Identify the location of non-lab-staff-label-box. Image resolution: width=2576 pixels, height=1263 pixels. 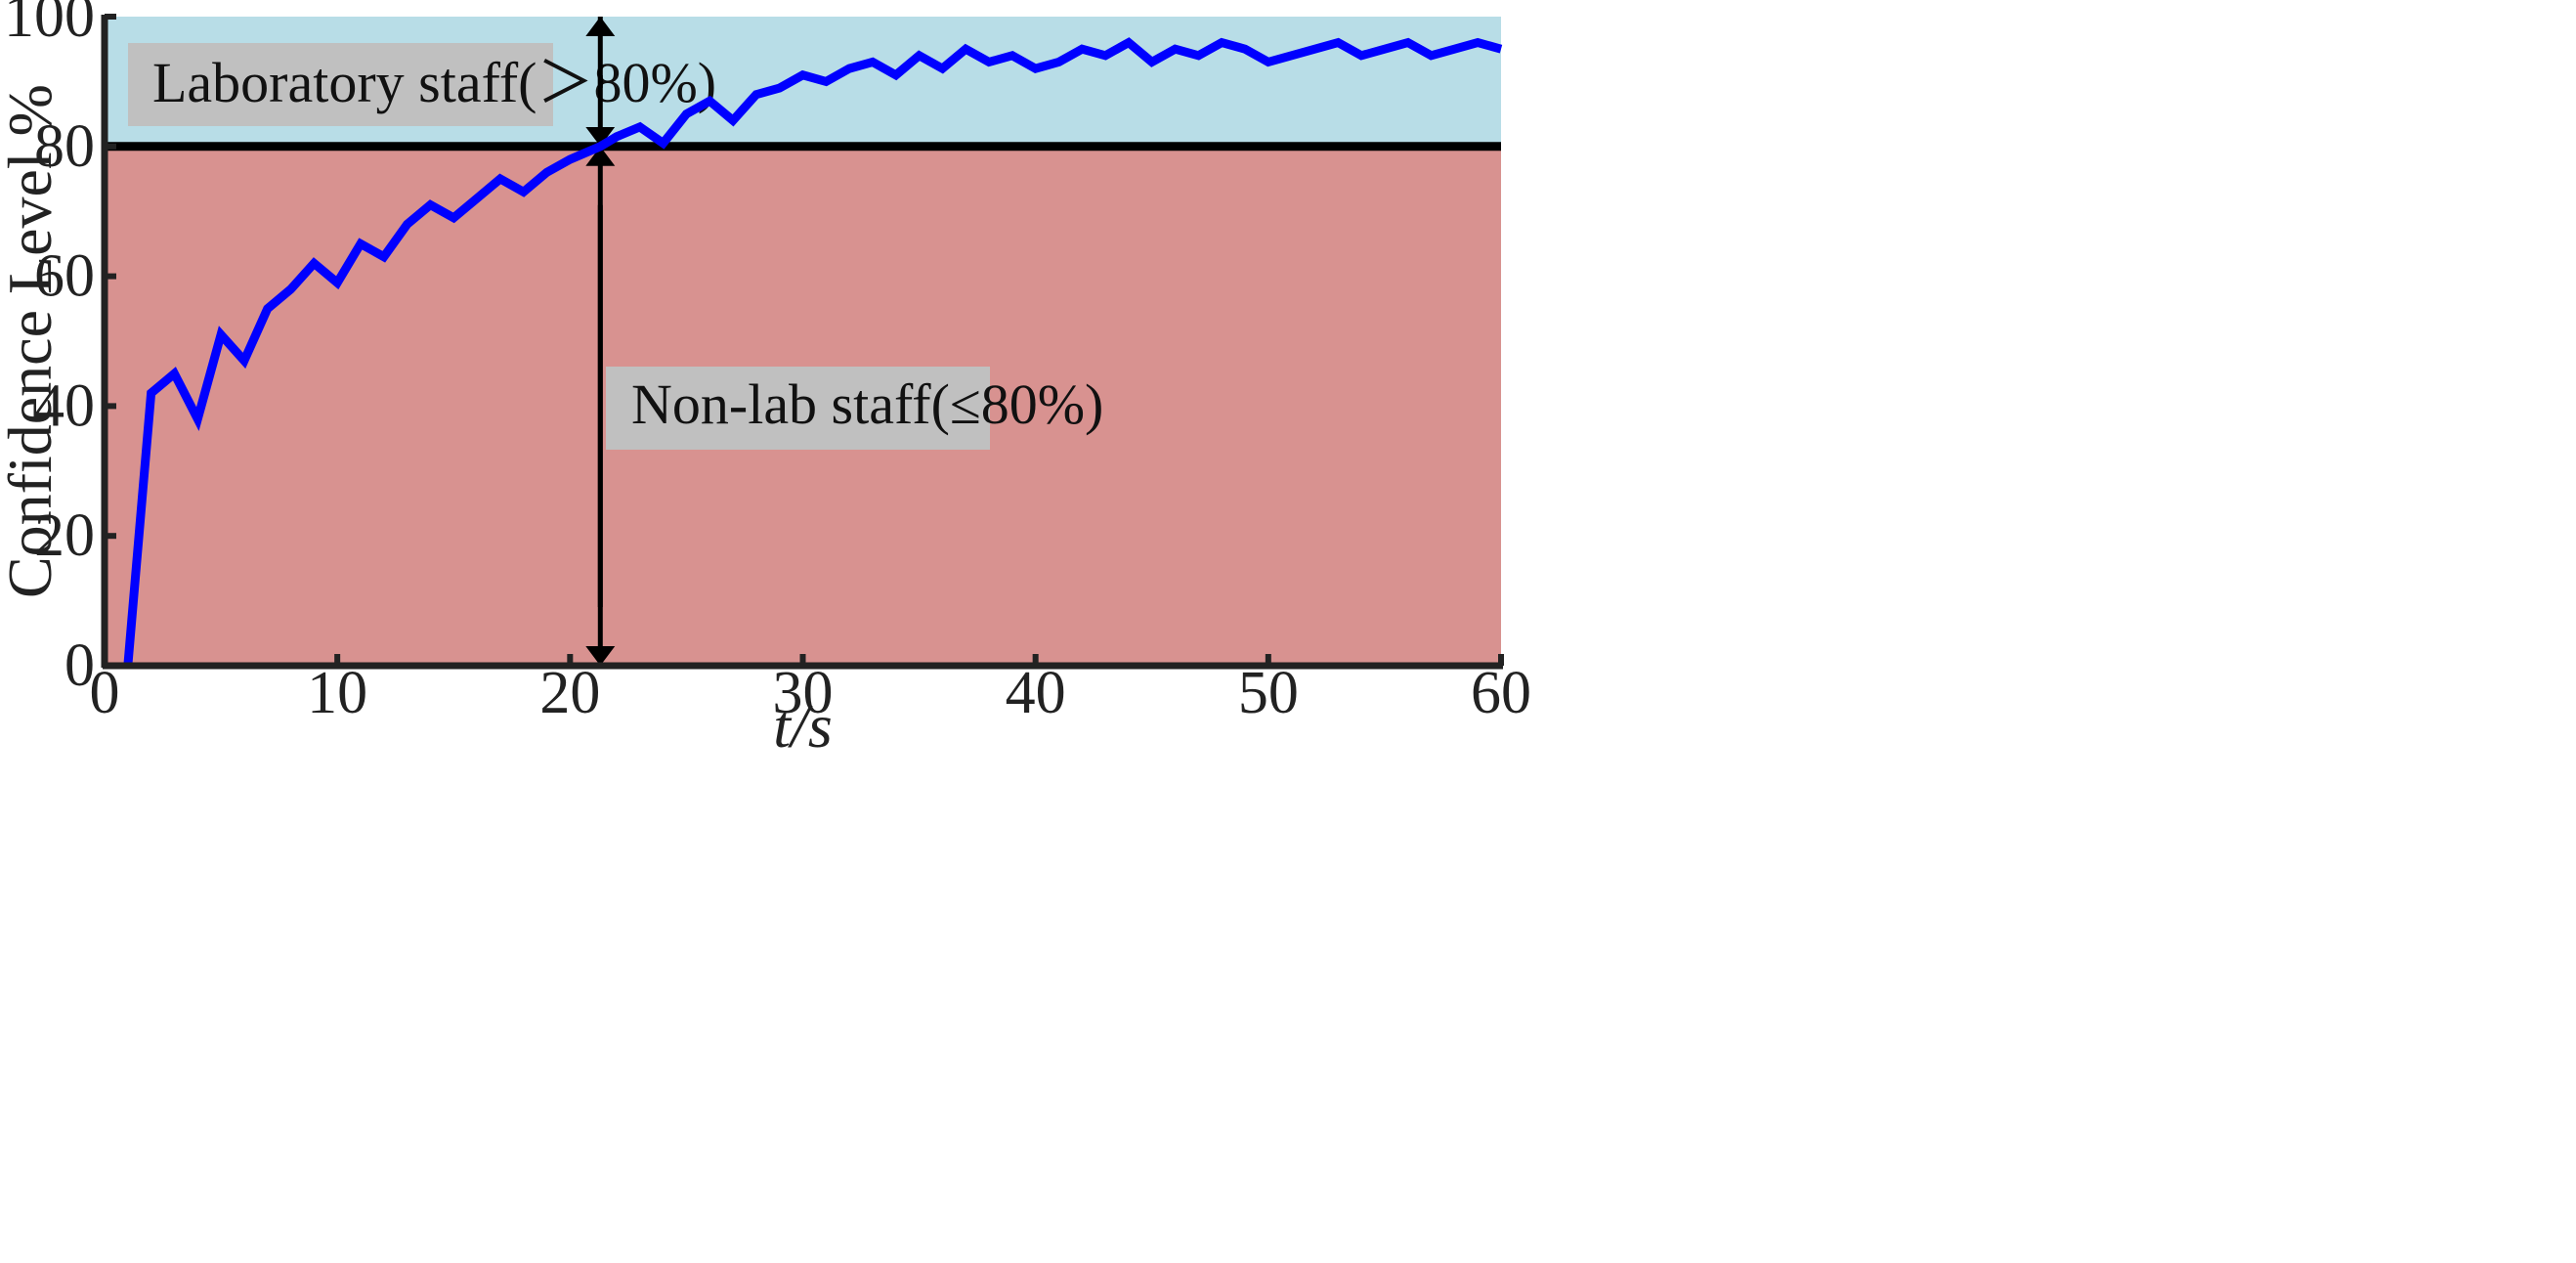
(798, 408).